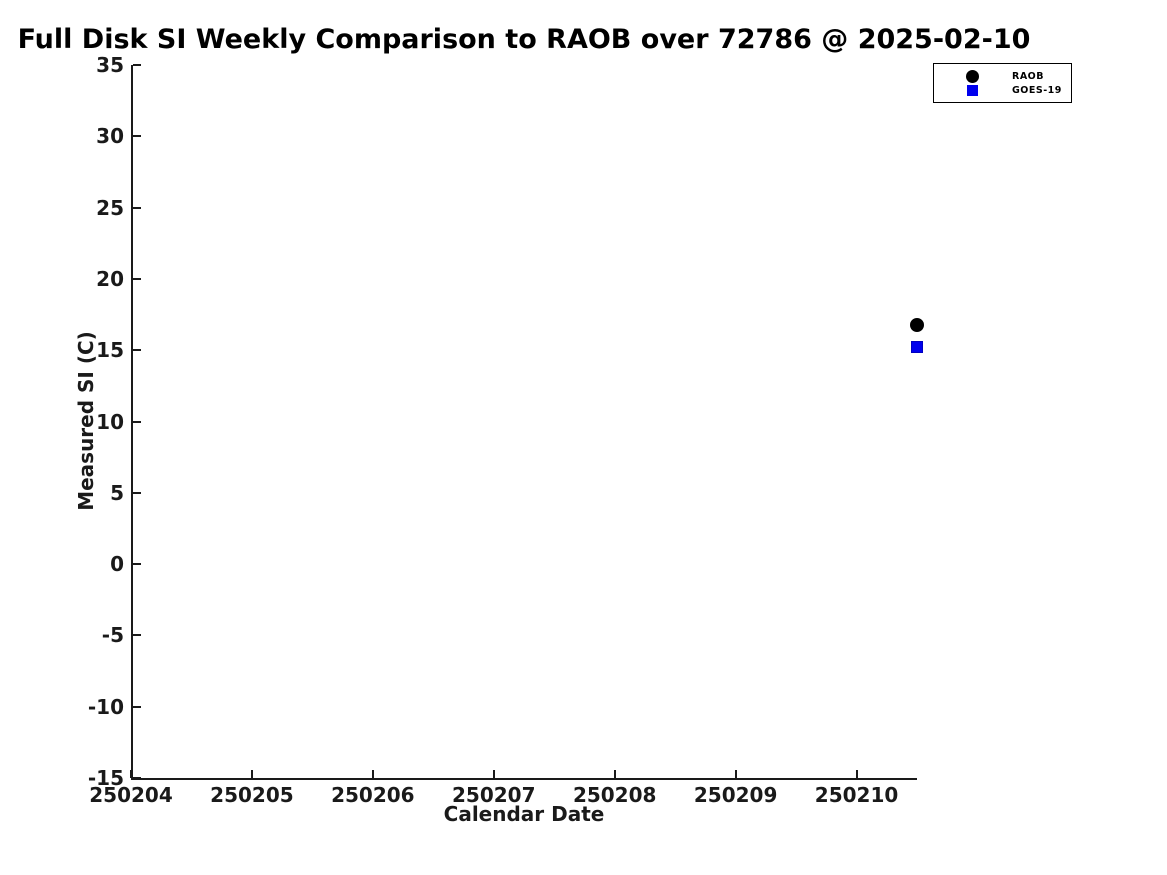  What do you see at coordinates (105, 778) in the screenshot?
I see `y-tick-label: -15` at bounding box center [105, 778].